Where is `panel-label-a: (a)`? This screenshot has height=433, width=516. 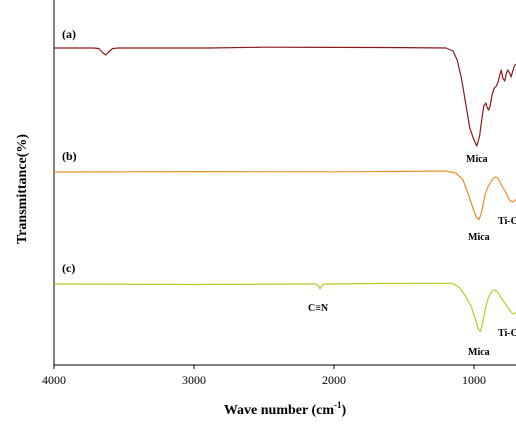 panel-label-a: (a) is located at coordinates (69, 34).